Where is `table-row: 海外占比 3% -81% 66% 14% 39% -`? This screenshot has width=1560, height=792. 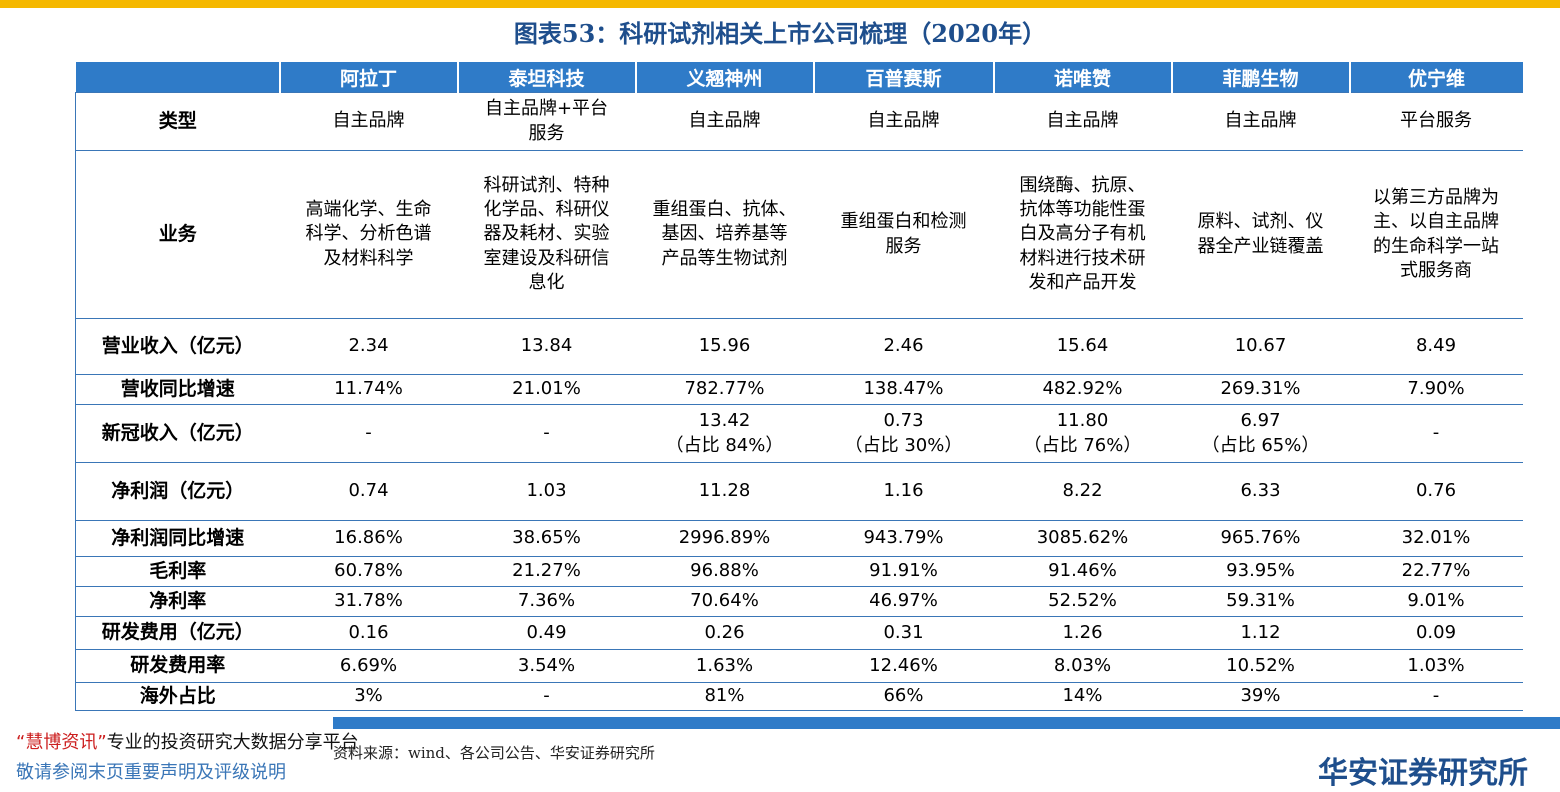
table-row: 海外占比 3% -81% 66% 14% 39% - is located at coordinates (799, 696).